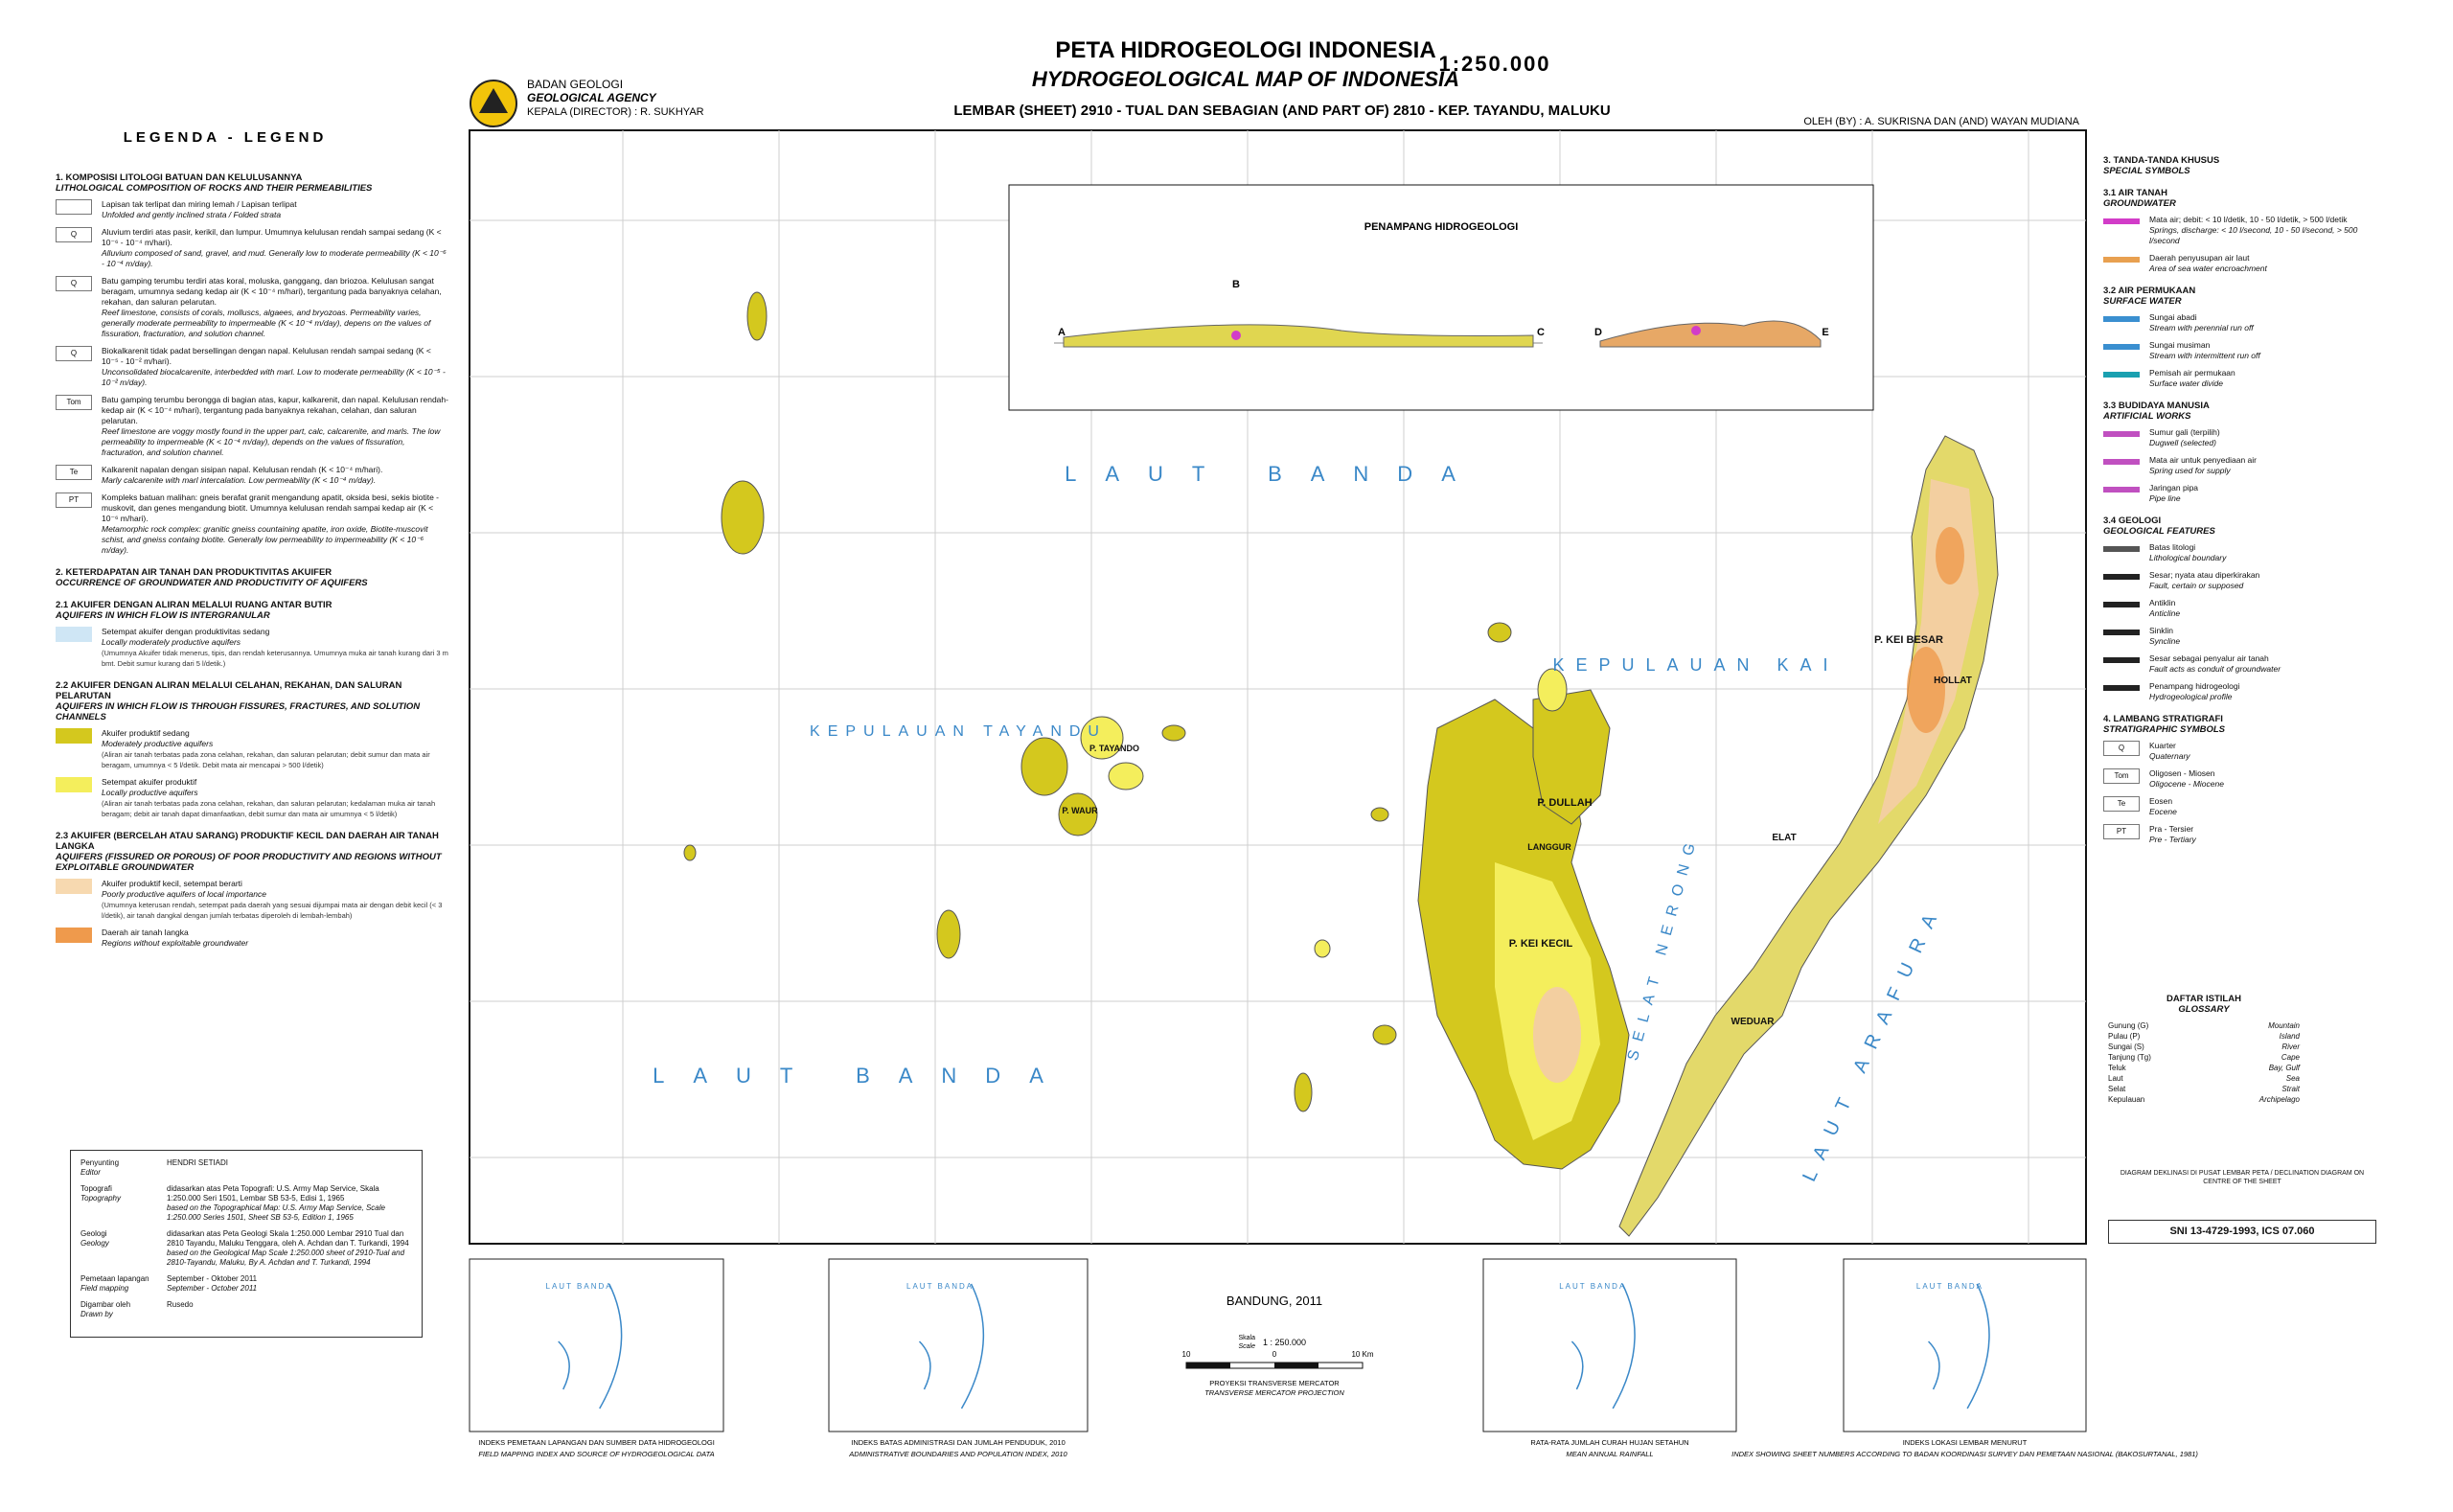 The width and height of the screenshot is (2453, 1512). What do you see at coordinates (2161, 801) in the screenshot?
I see `item-text: Eosen` at bounding box center [2161, 801].